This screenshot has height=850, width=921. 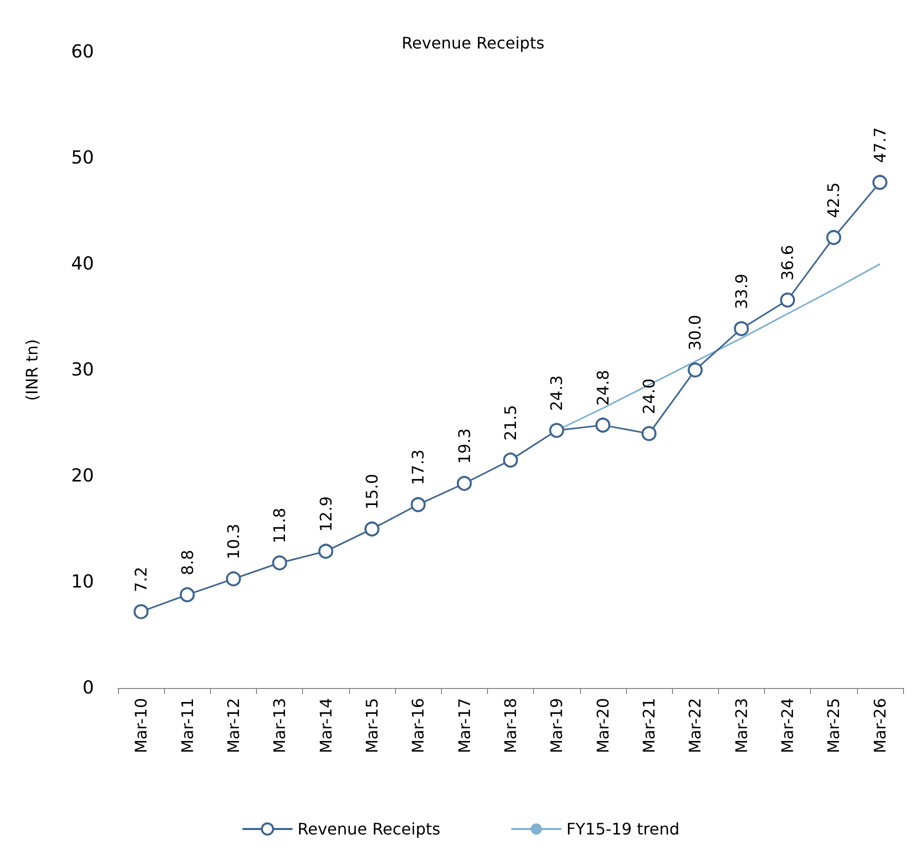 What do you see at coordinates (602, 726) in the screenshot?
I see `x-tick-label: Mar-20` at bounding box center [602, 726].